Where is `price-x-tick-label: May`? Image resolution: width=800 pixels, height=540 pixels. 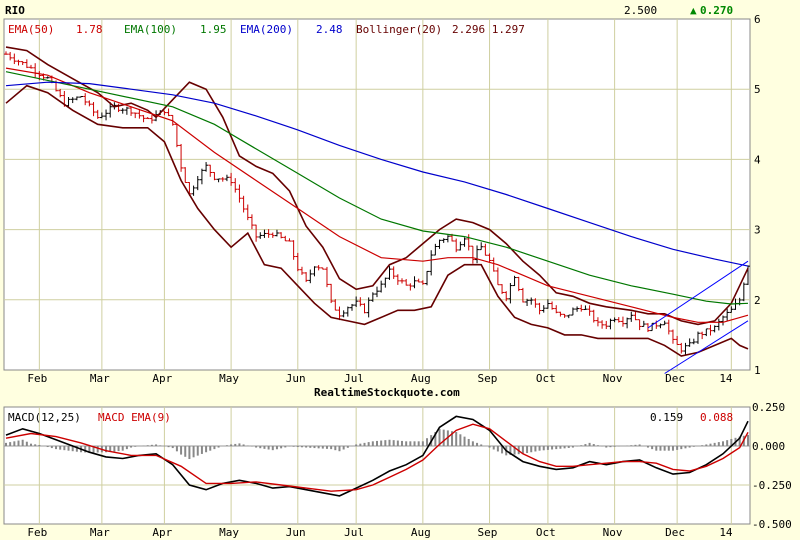
price-x-tick-label: May is located at coordinates (229, 378).